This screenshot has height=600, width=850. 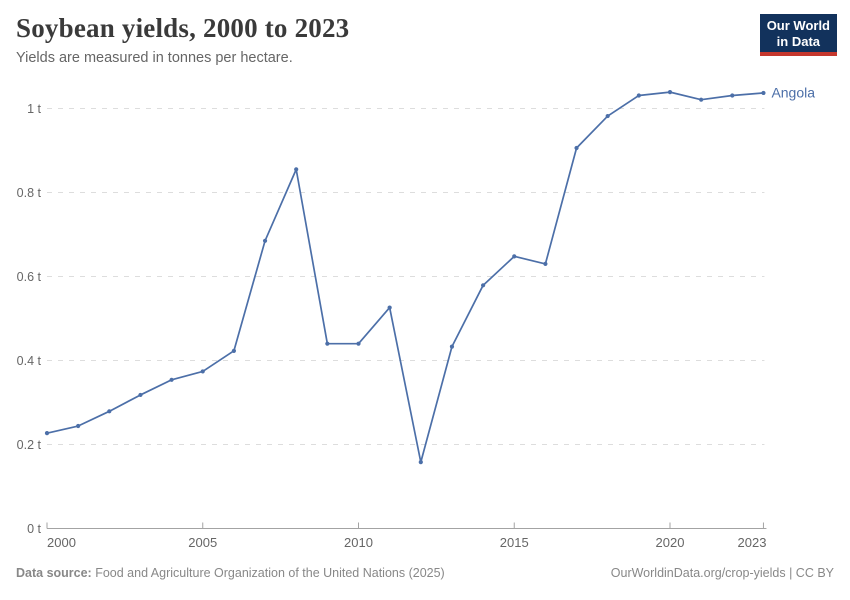 I want to click on data-point-2004, so click(x=171, y=379).